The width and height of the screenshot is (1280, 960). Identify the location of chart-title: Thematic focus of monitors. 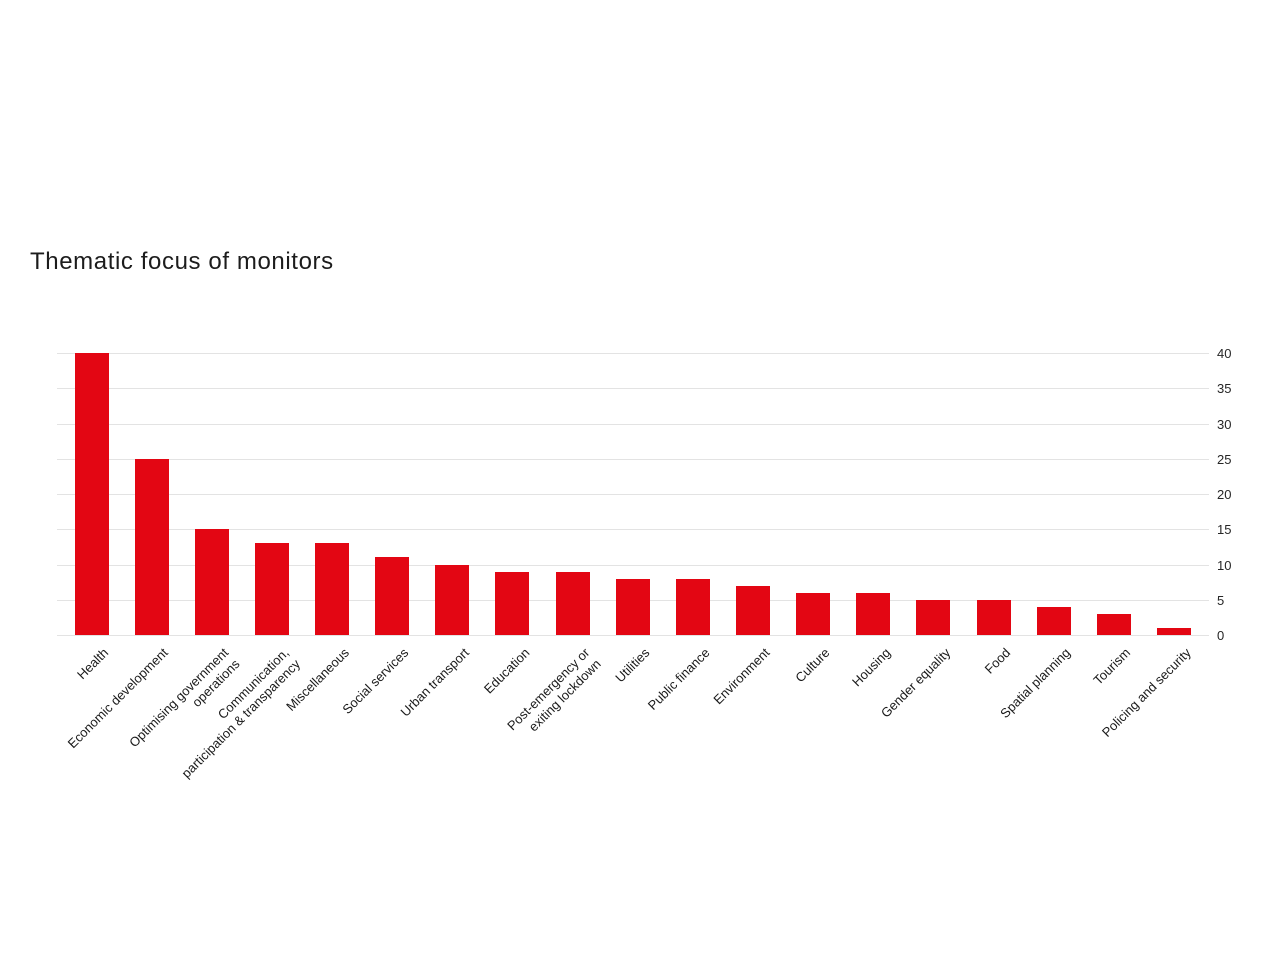
(182, 261).